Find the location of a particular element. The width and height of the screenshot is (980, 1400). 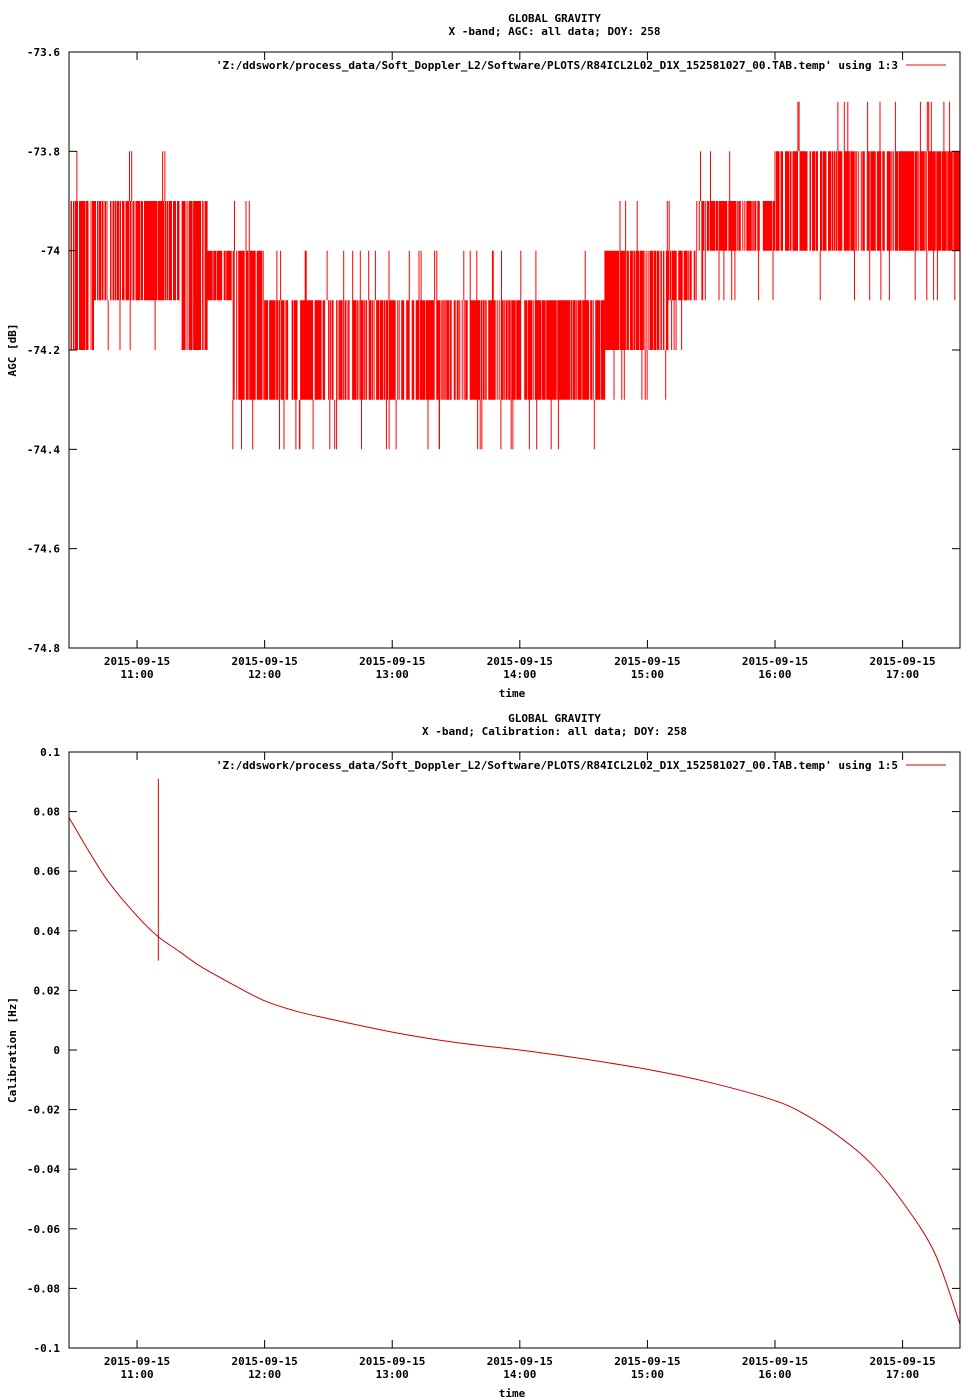

y-tick-label: 0.02 is located at coordinates (47, 990).